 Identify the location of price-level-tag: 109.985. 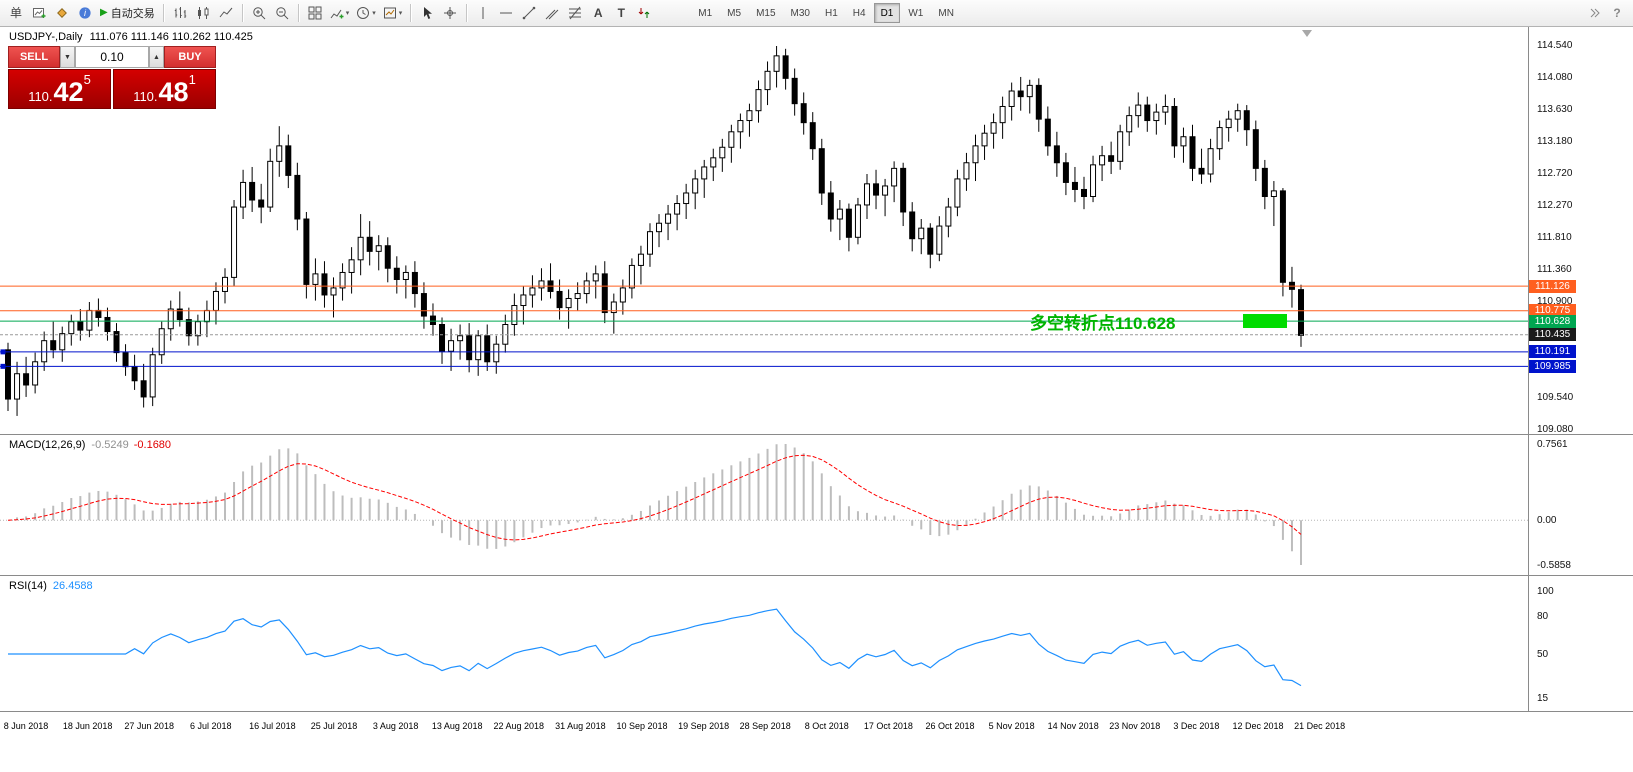
(1552, 366).